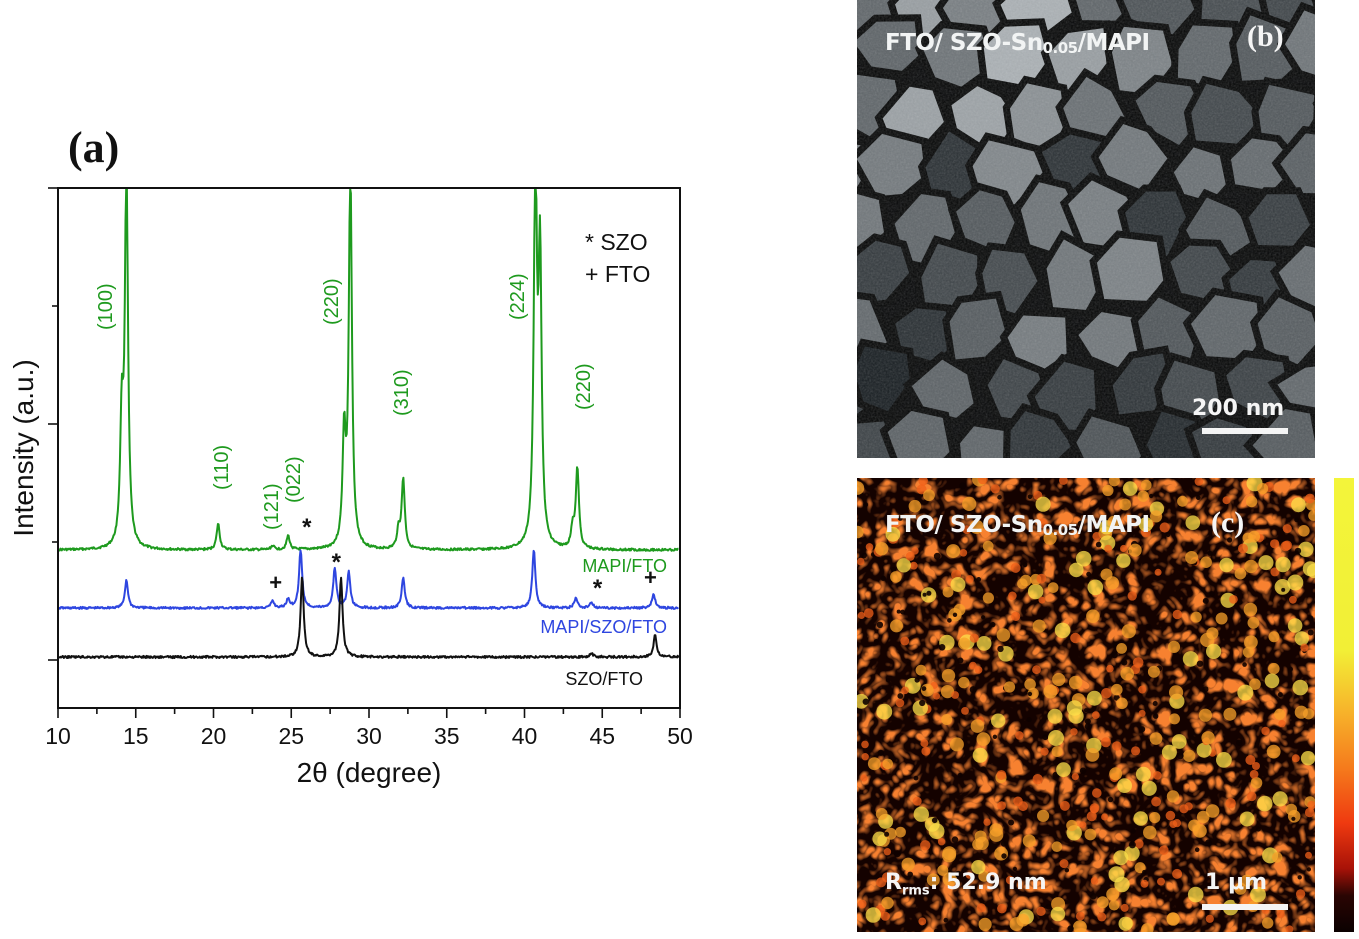 The height and width of the screenshot is (939, 1359). What do you see at coordinates (603, 627) in the screenshot?
I see `series-label-mapi-szo-fto: MAPI/SZO/FTO` at bounding box center [603, 627].